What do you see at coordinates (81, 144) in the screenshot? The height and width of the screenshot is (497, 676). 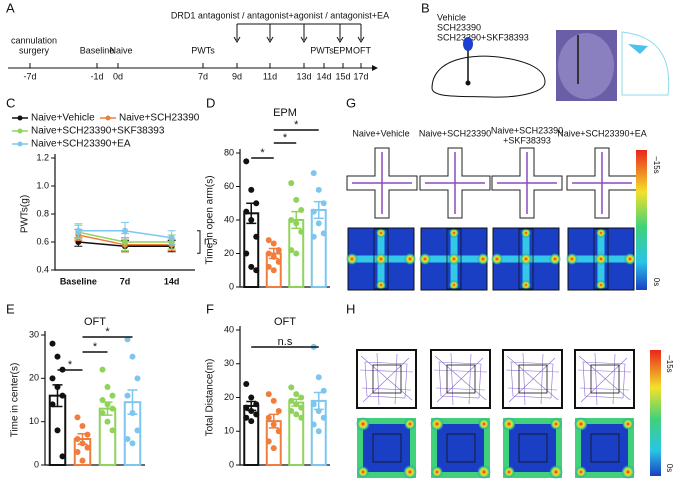 I see `legend-label: Naive+SCH23390+EA` at bounding box center [81, 144].